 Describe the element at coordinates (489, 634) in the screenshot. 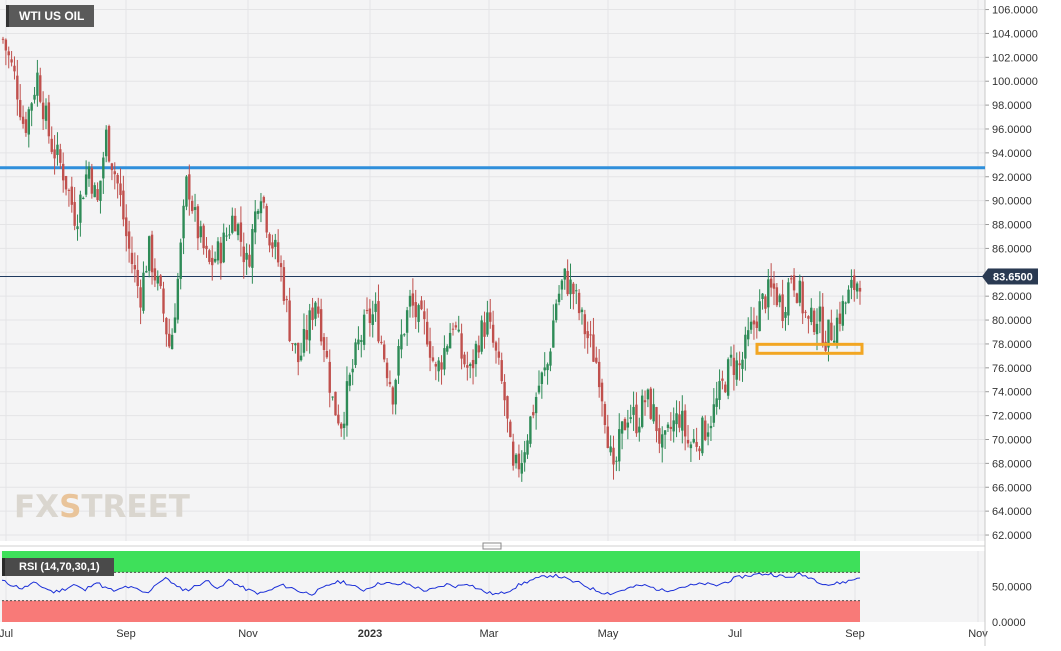

I see `x-tick-label: Mar` at that location.